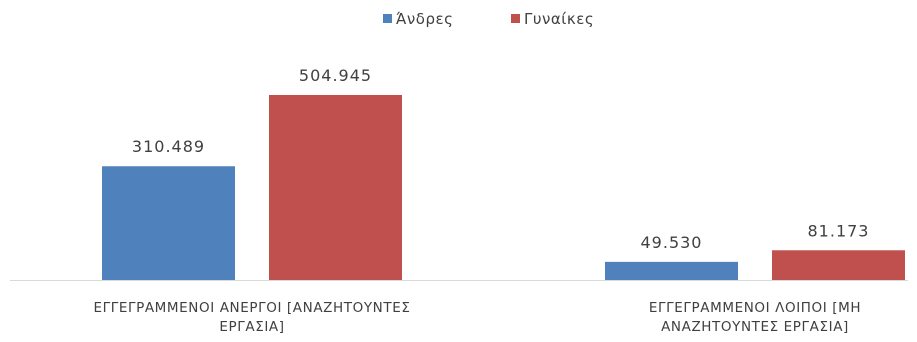  I want to click on legend: Άνδρες Γυναίκες, so click(488, 19).